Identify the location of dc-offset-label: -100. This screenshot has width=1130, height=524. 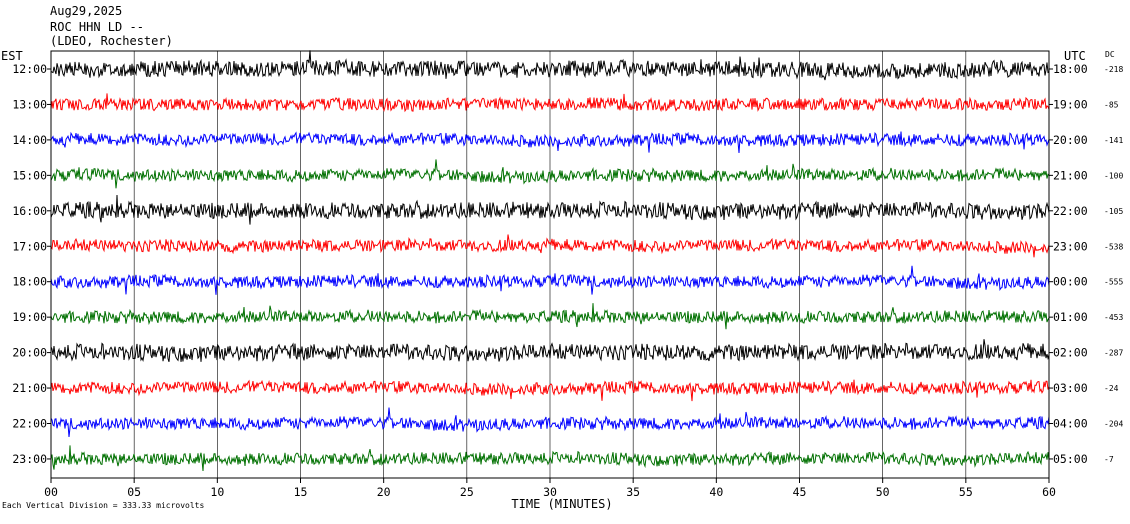
(1113, 175).